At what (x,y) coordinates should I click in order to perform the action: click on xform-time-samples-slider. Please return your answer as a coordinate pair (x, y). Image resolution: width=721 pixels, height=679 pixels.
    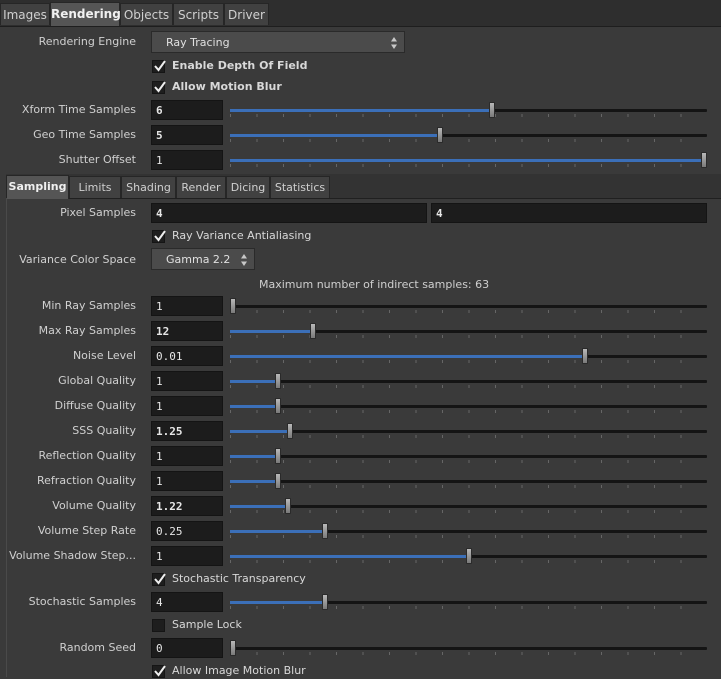
    Looking at the image, I should click on (468, 110).